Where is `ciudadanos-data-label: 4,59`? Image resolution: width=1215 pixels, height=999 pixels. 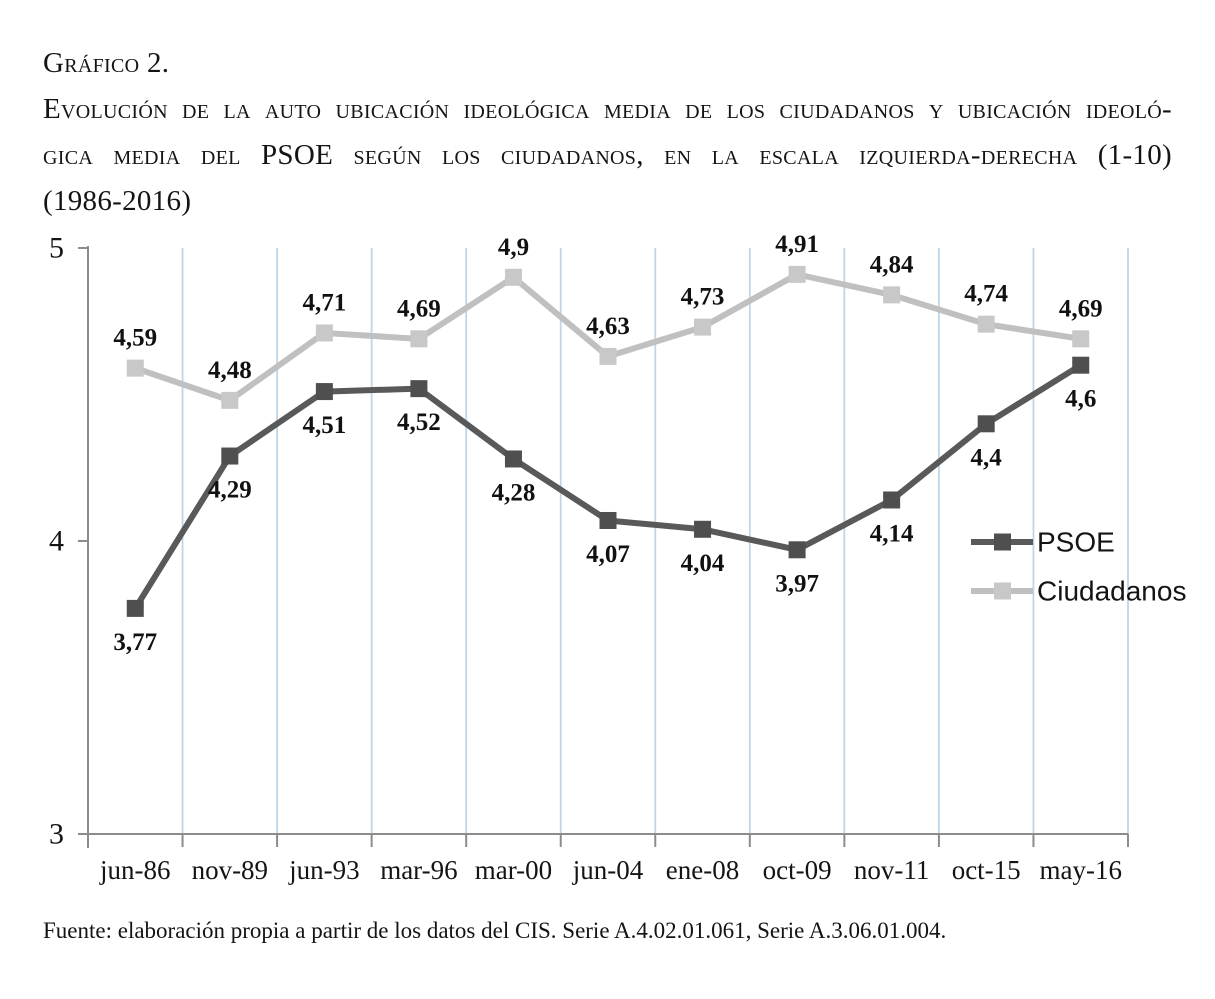
ciudadanos-data-label: 4,59 is located at coordinates (135, 338).